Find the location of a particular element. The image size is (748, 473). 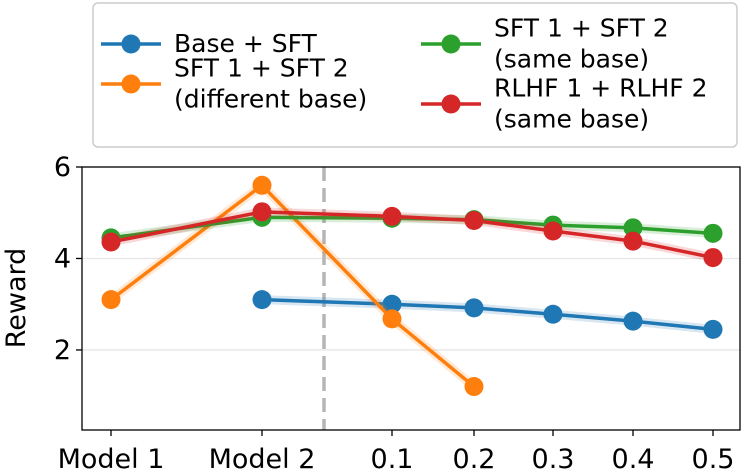

x-tick-label: Model 1 is located at coordinates (111, 458).